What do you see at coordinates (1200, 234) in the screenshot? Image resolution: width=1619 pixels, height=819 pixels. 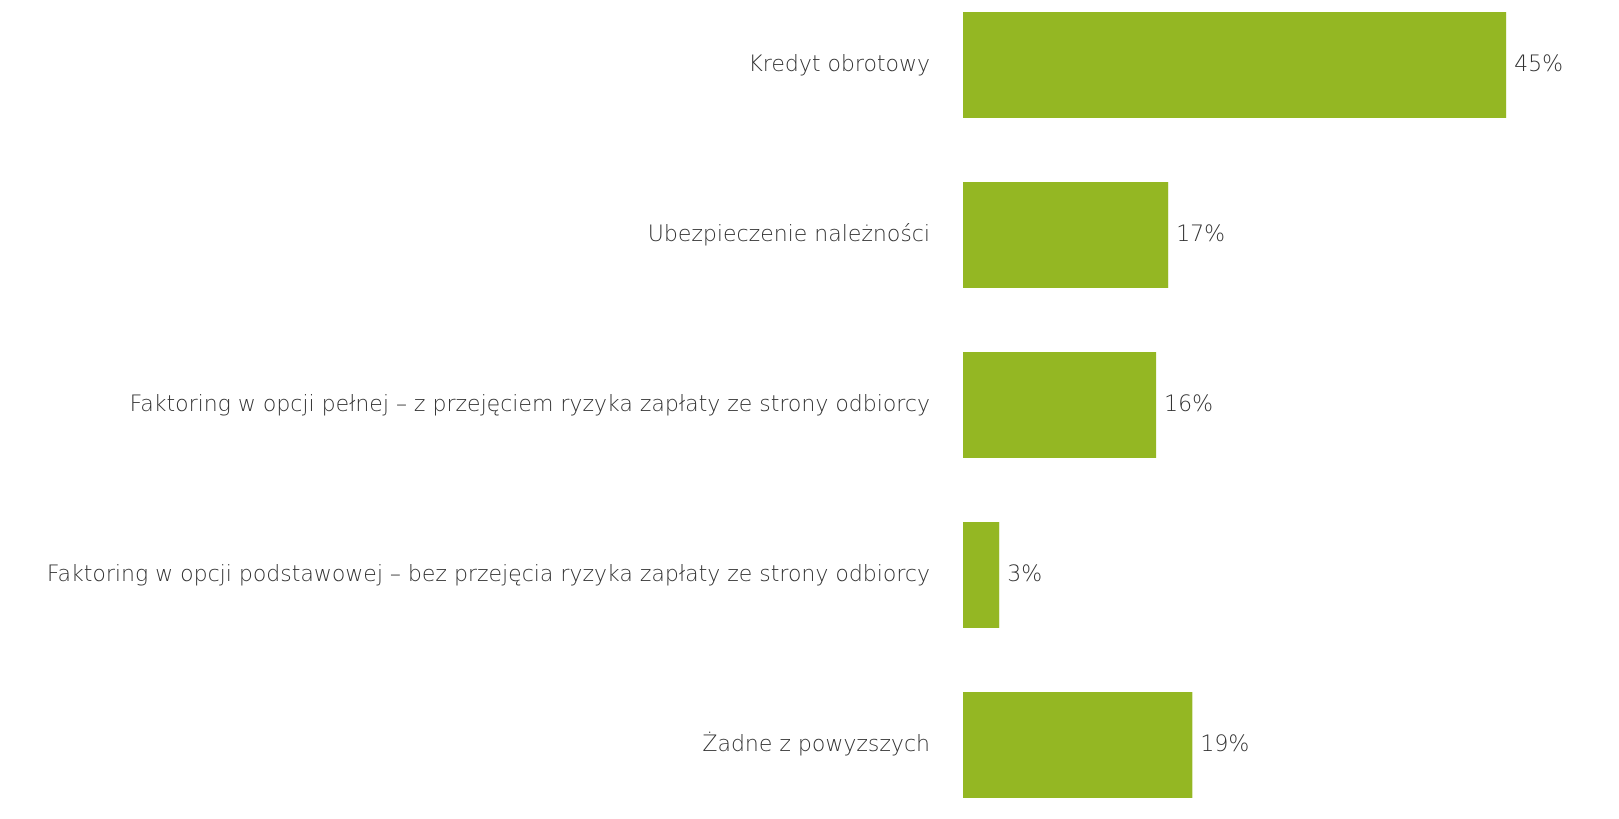 I see `value-label: 17%` at bounding box center [1200, 234].